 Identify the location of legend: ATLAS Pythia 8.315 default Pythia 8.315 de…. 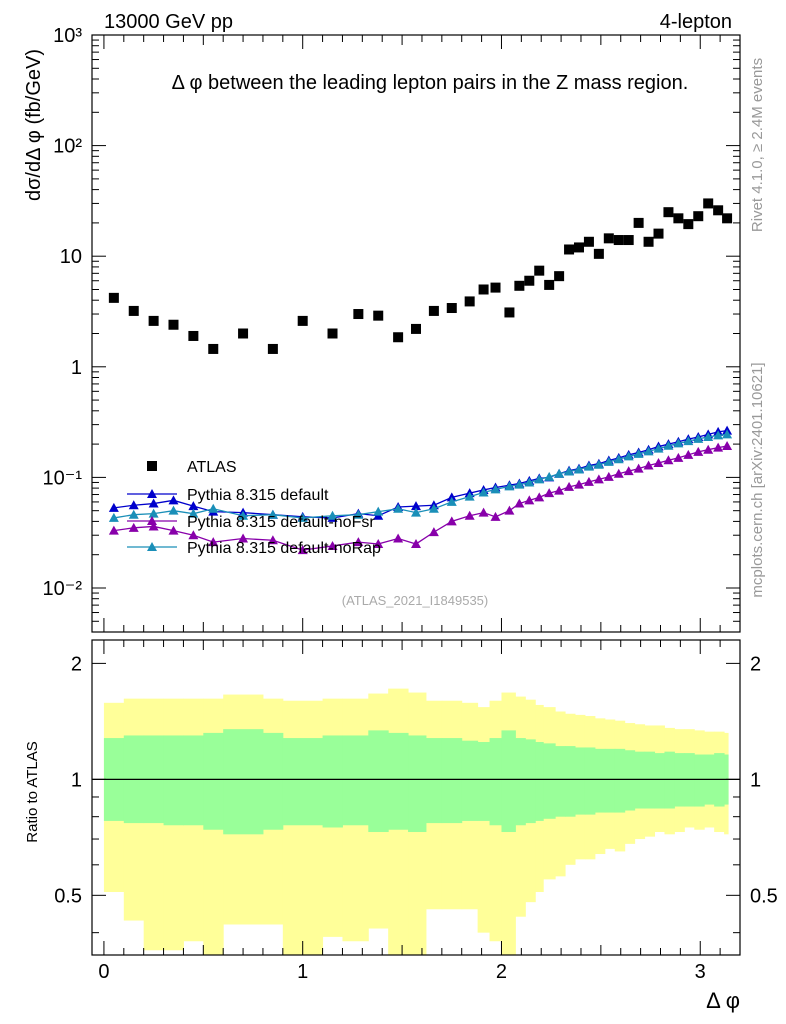
(254, 508).